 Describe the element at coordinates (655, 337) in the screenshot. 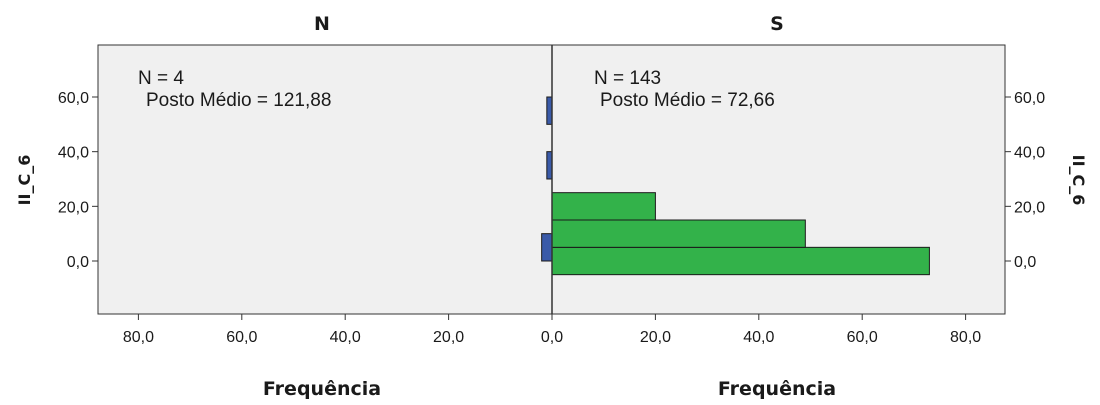

I see `x-tick-label-right-1: 20,0` at that location.